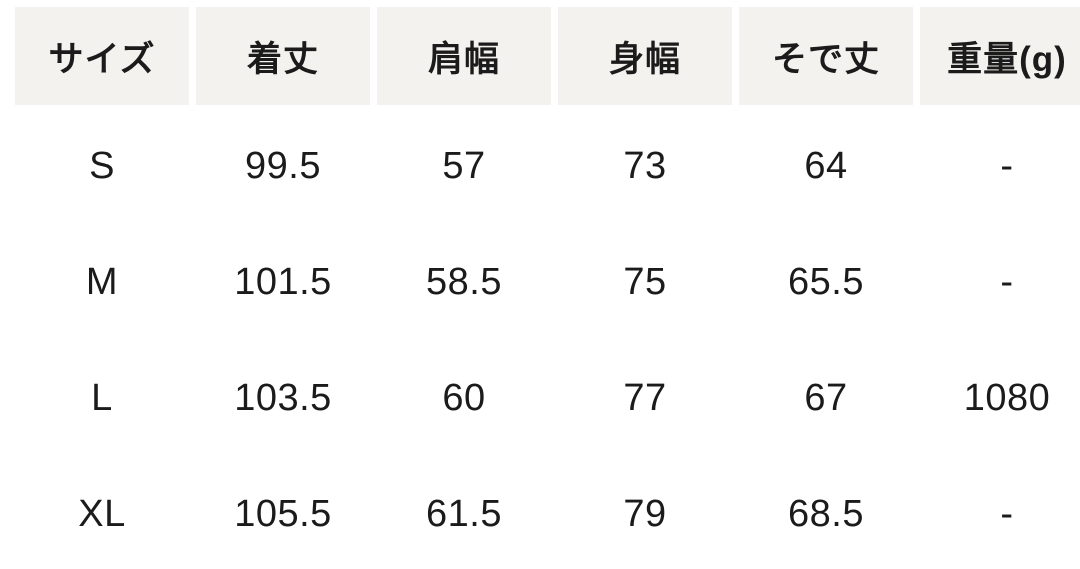  Describe the element at coordinates (102, 398) in the screenshot. I see `size-label: L` at that location.